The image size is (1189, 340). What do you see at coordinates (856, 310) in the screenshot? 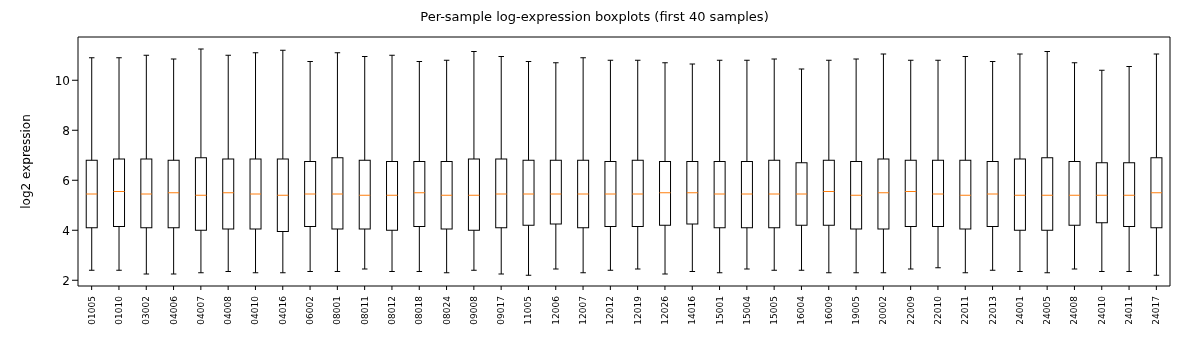
I see `x-tick-label: 19005` at bounding box center [856, 310].